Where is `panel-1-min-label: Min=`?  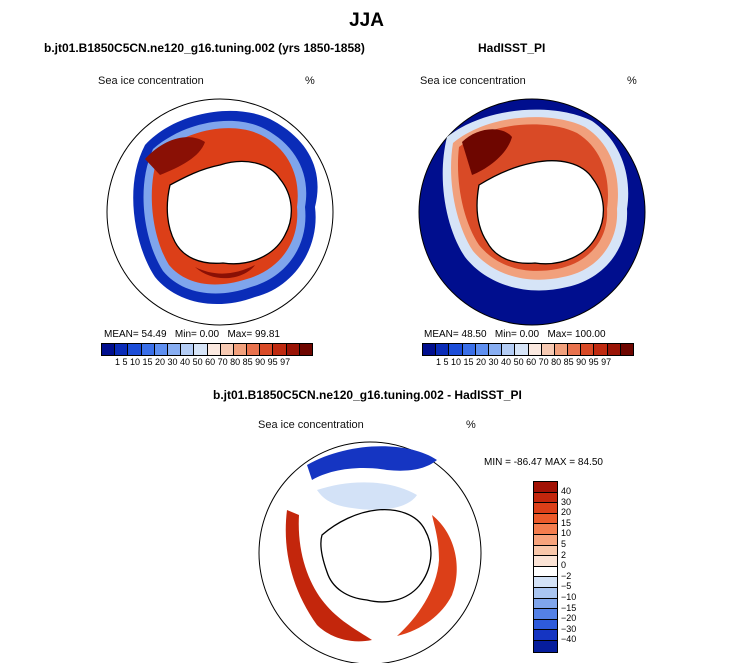
panel-1-min-label: Min= is located at coordinates (185, 334).